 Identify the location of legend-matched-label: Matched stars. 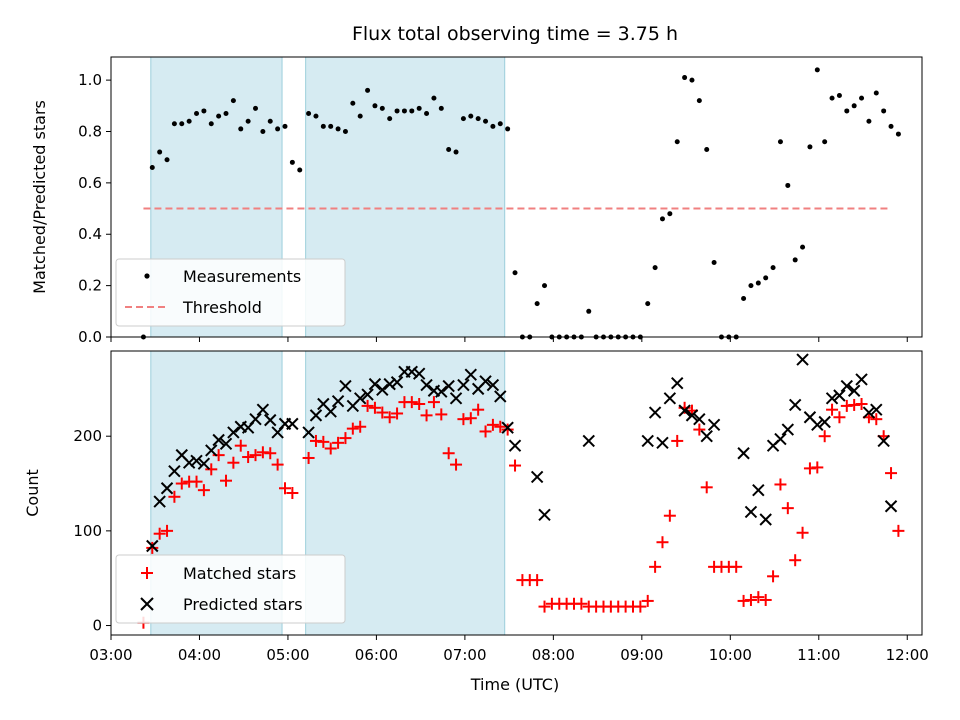
(239, 573).